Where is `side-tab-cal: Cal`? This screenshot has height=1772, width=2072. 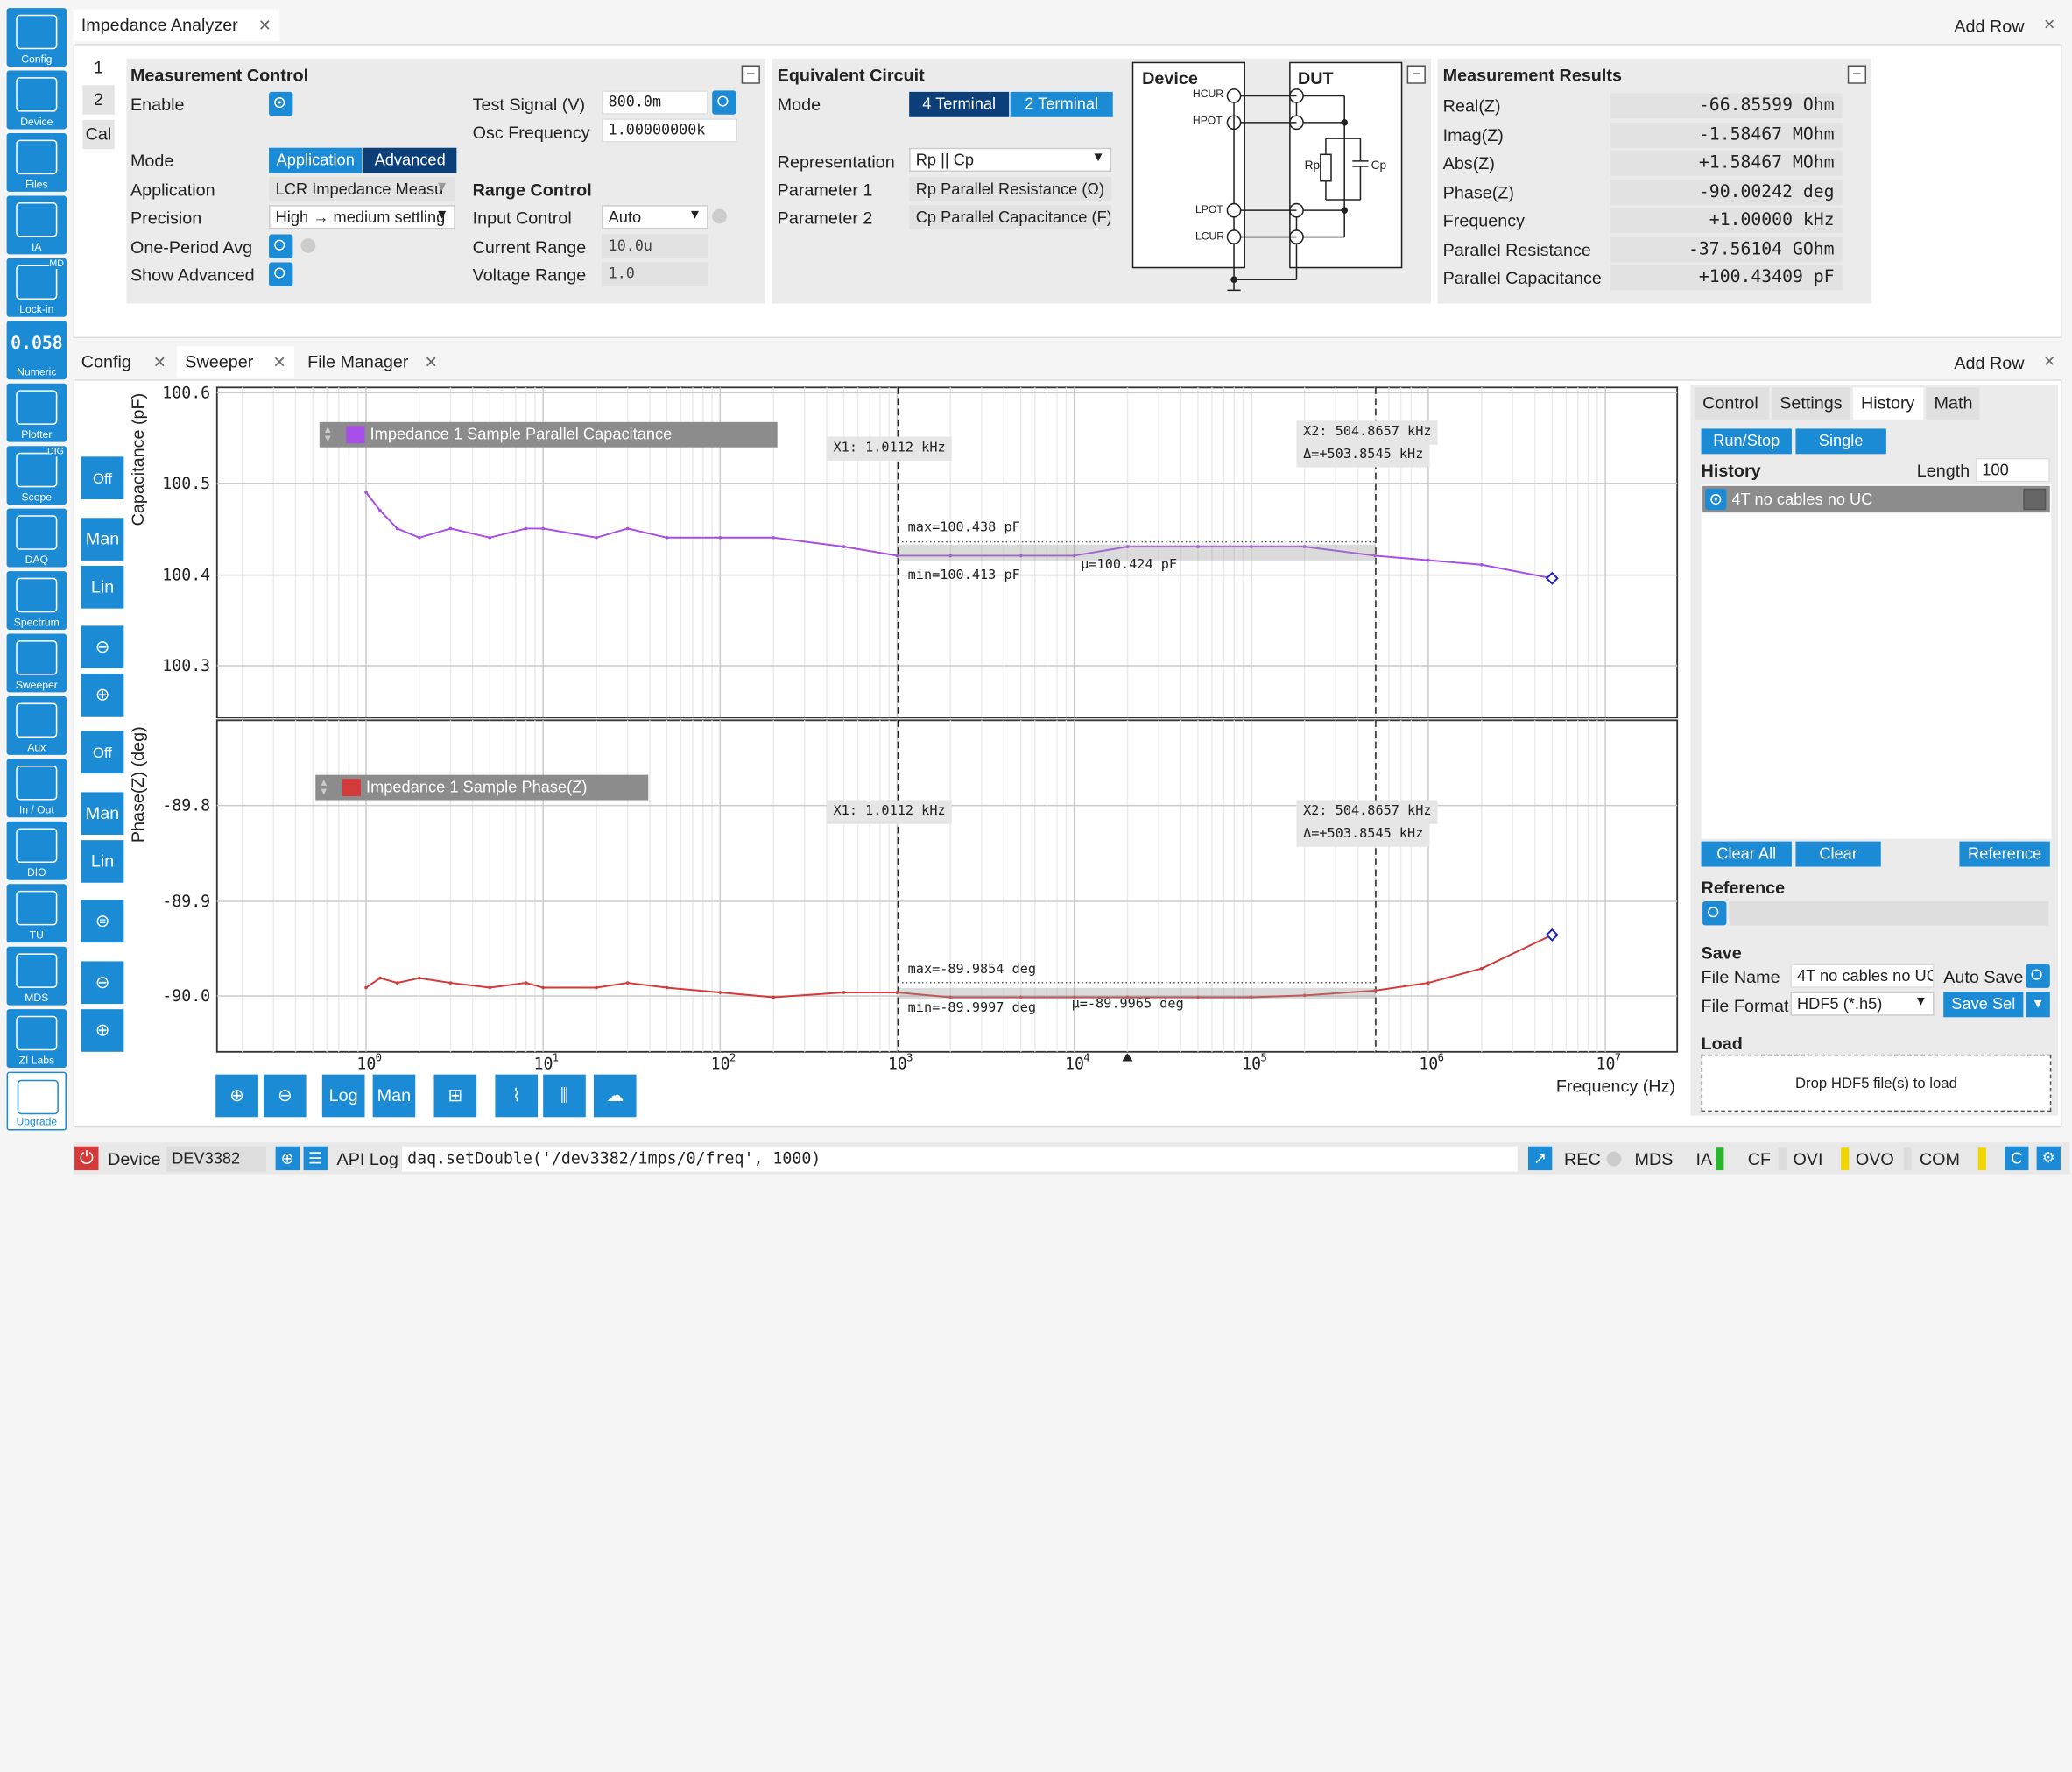 side-tab-cal: Cal is located at coordinates (98, 134).